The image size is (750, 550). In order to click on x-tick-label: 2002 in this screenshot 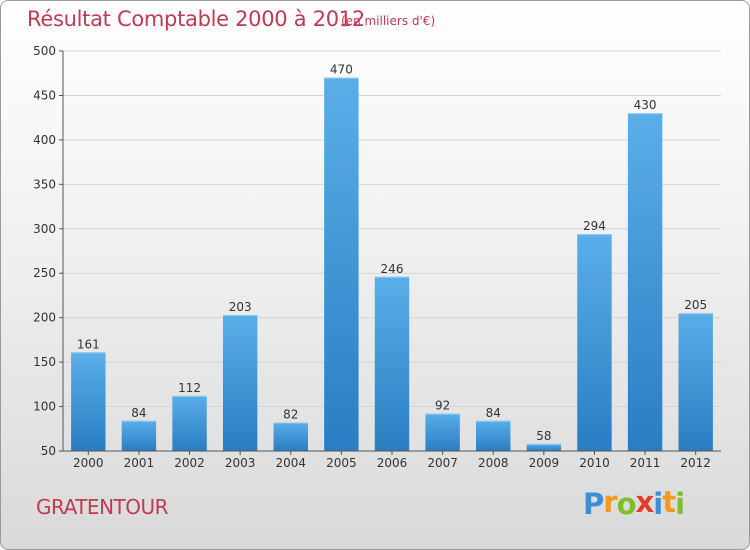, I will do `click(189, 463)`.